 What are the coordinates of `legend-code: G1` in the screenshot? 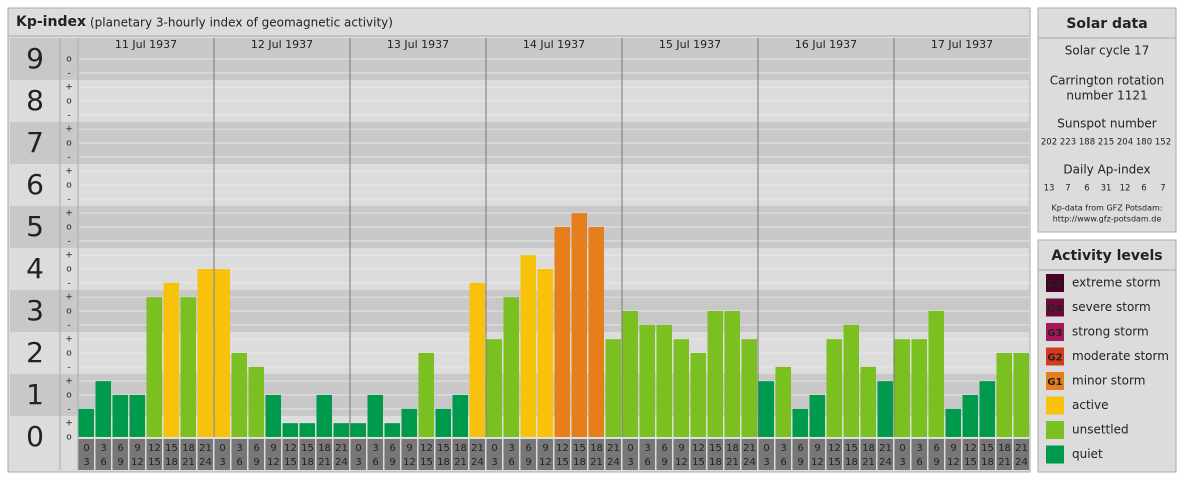 It's located at (1054, 382).